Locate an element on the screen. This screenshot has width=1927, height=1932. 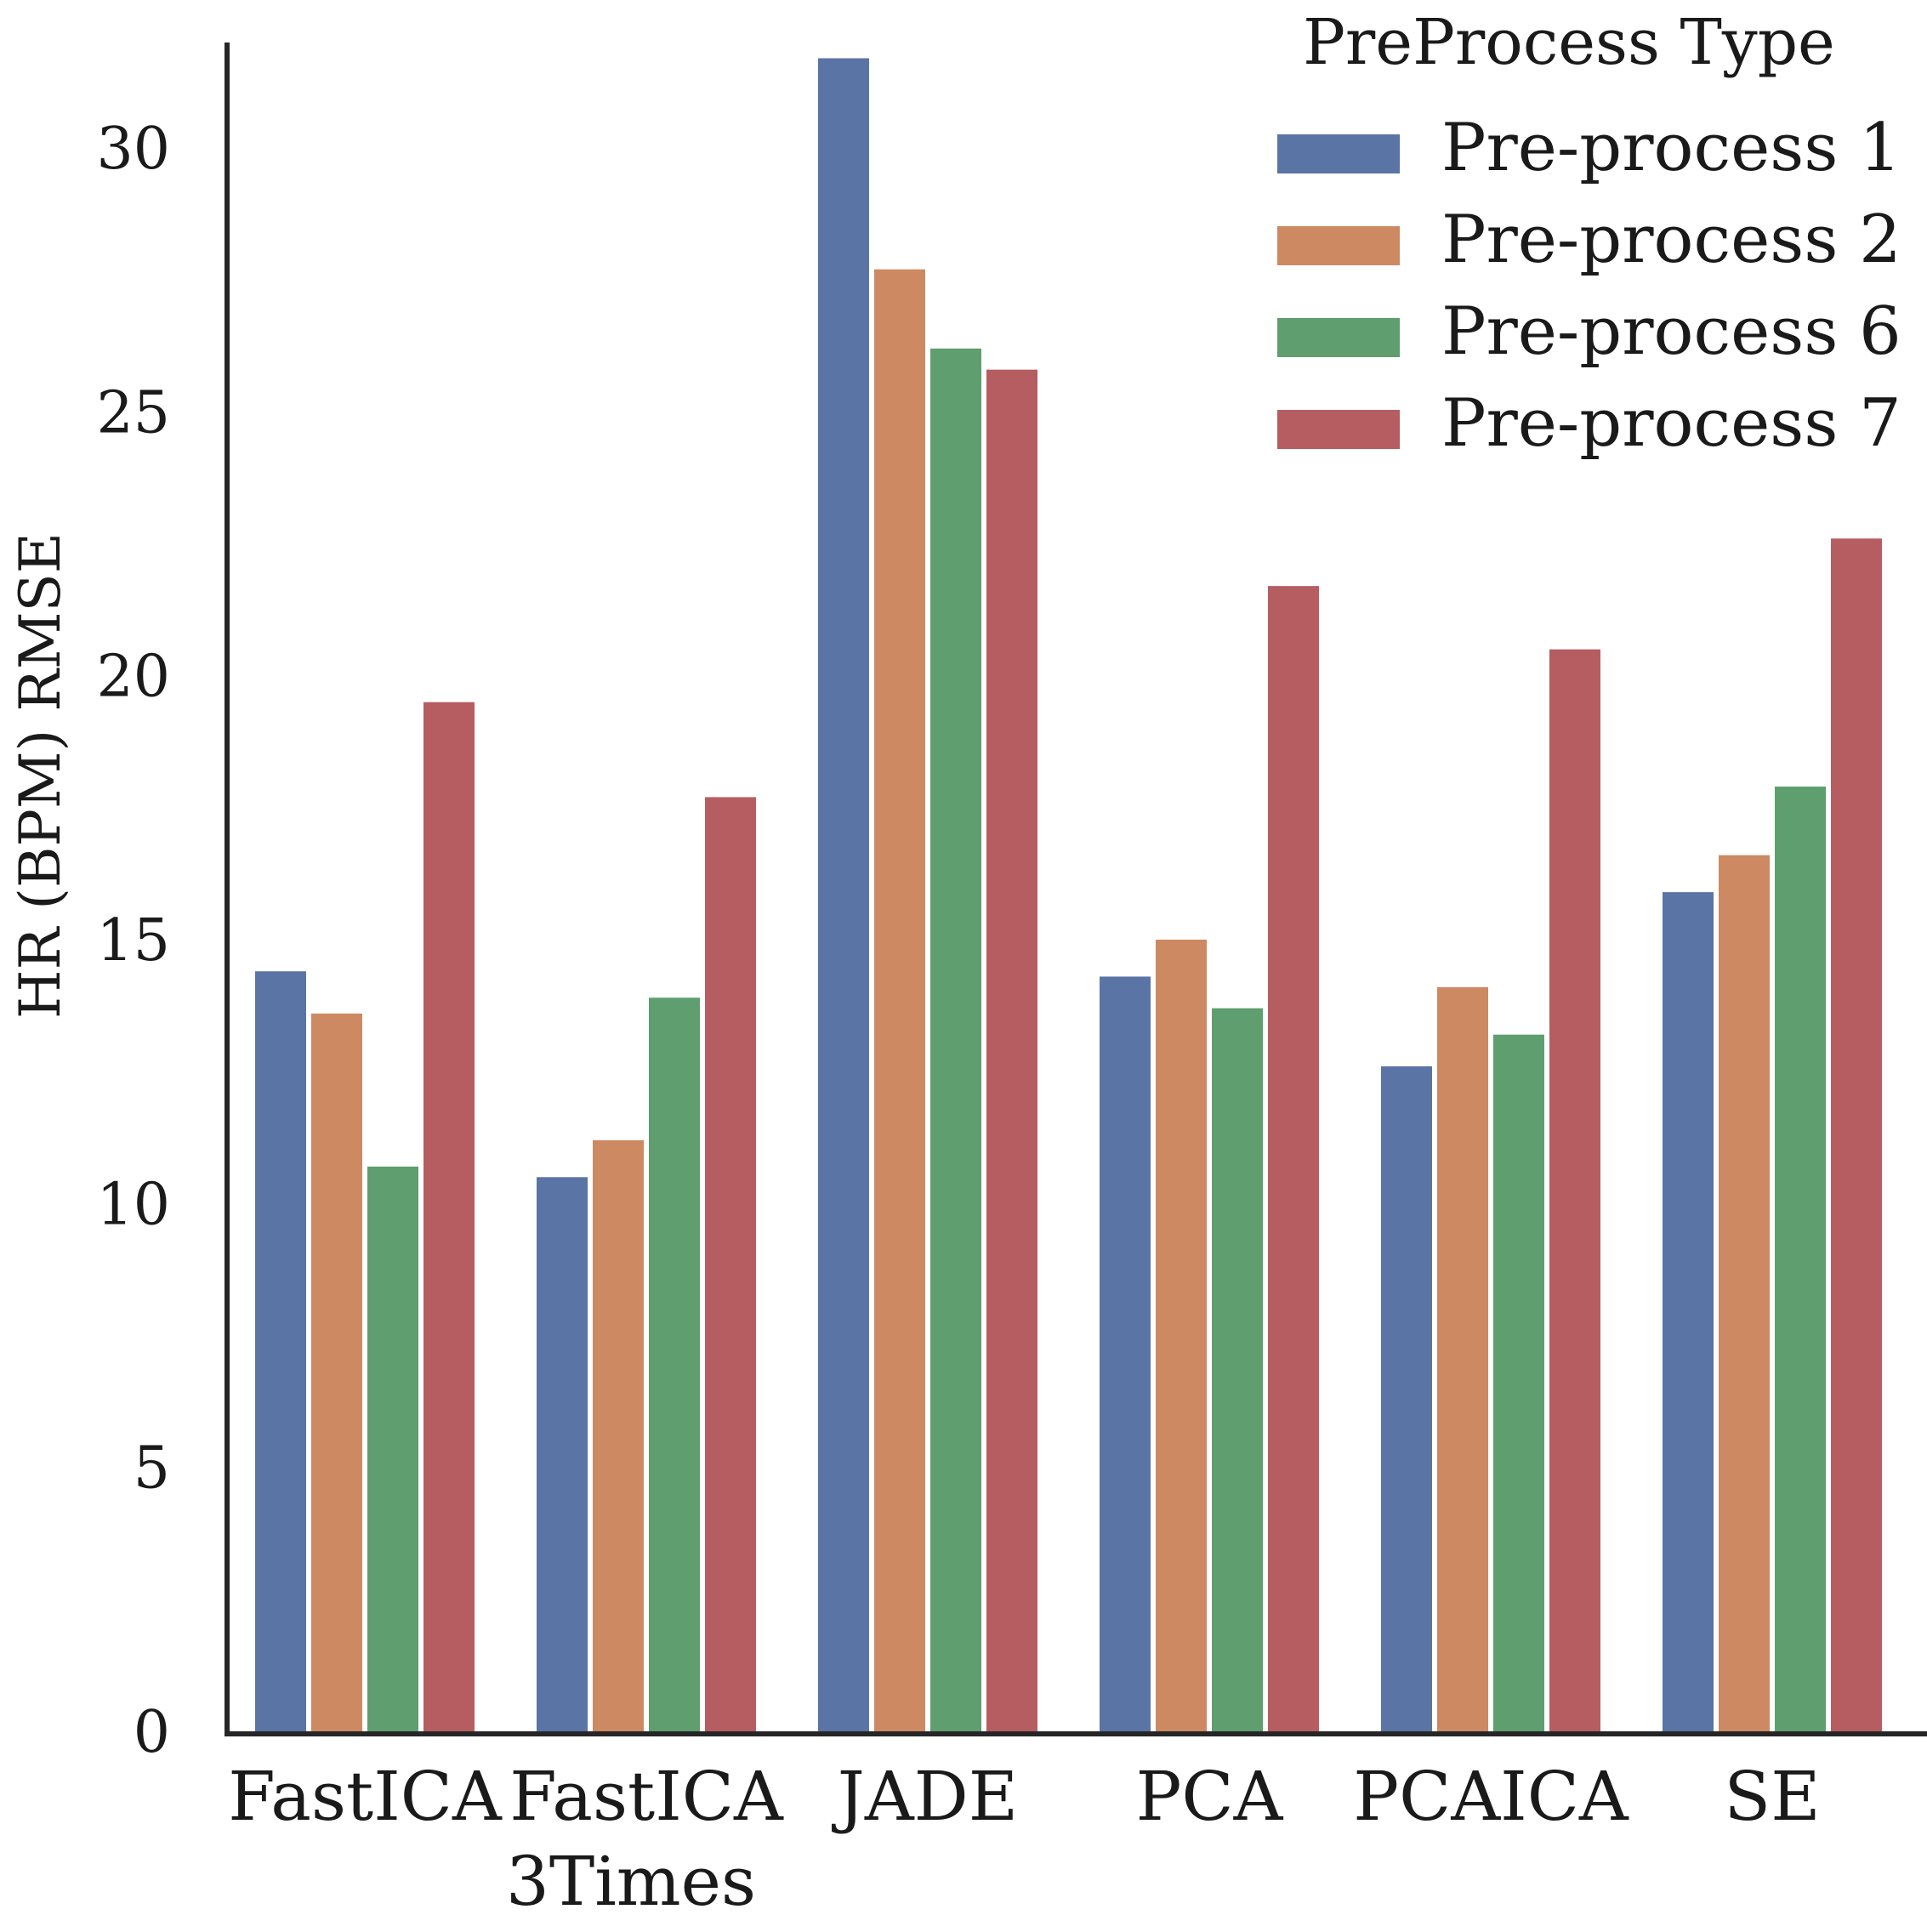
x-tick-label: JADE is located at coordinates (925, 1796).